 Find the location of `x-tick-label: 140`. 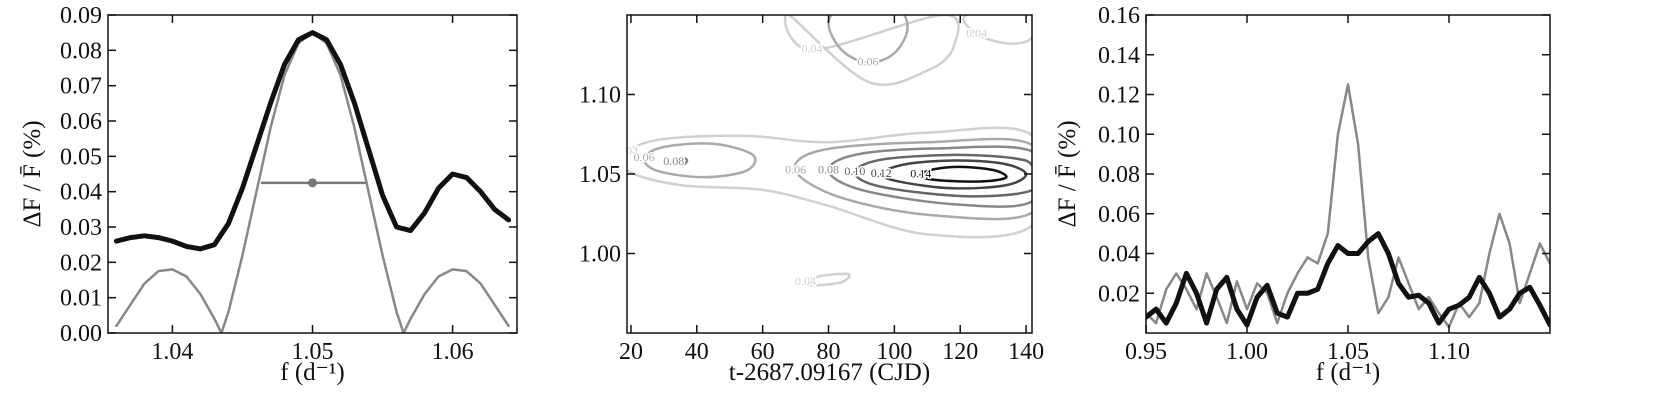

x-tick-label: 140 is located at coordinates (1026, 352).